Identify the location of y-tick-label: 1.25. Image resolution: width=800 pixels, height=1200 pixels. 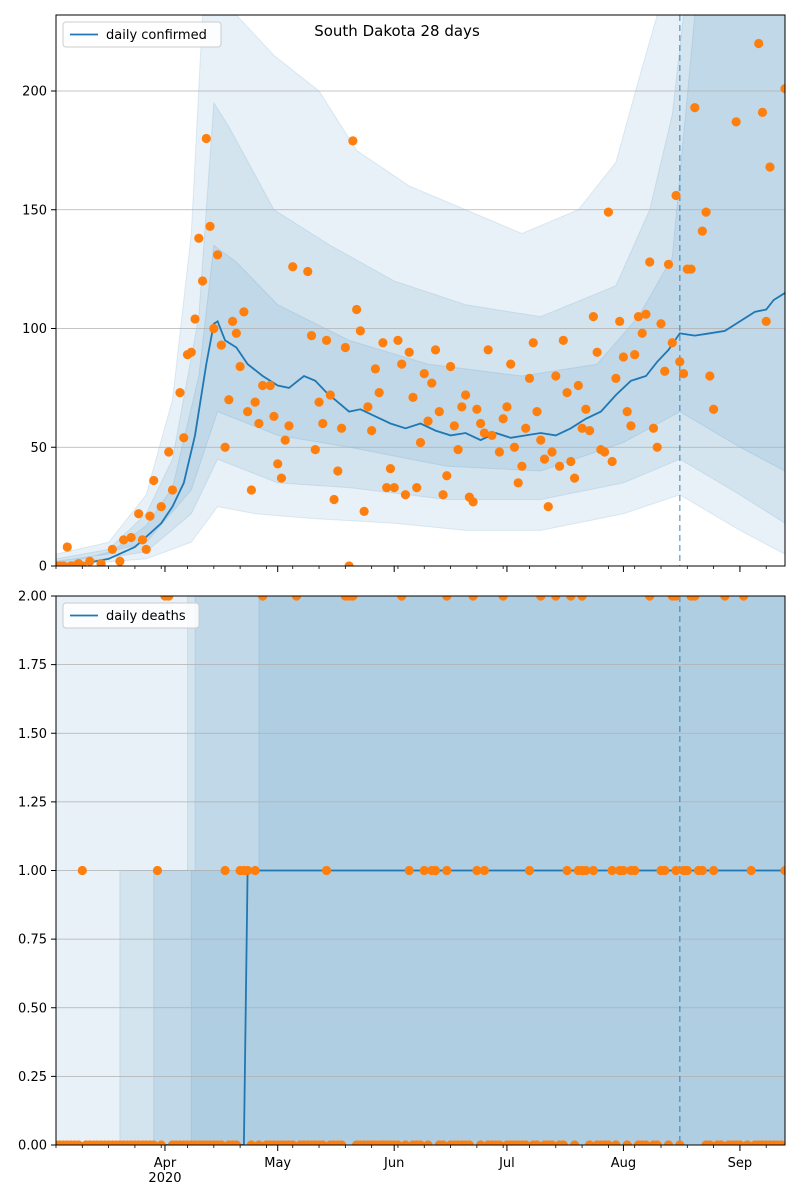
(32, 802).